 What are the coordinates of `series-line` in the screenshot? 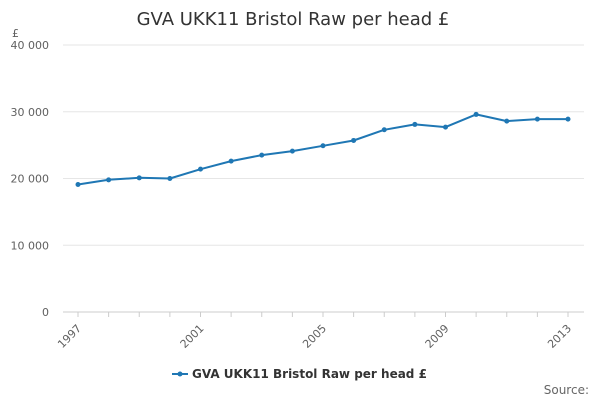 It's located at (322, 149).